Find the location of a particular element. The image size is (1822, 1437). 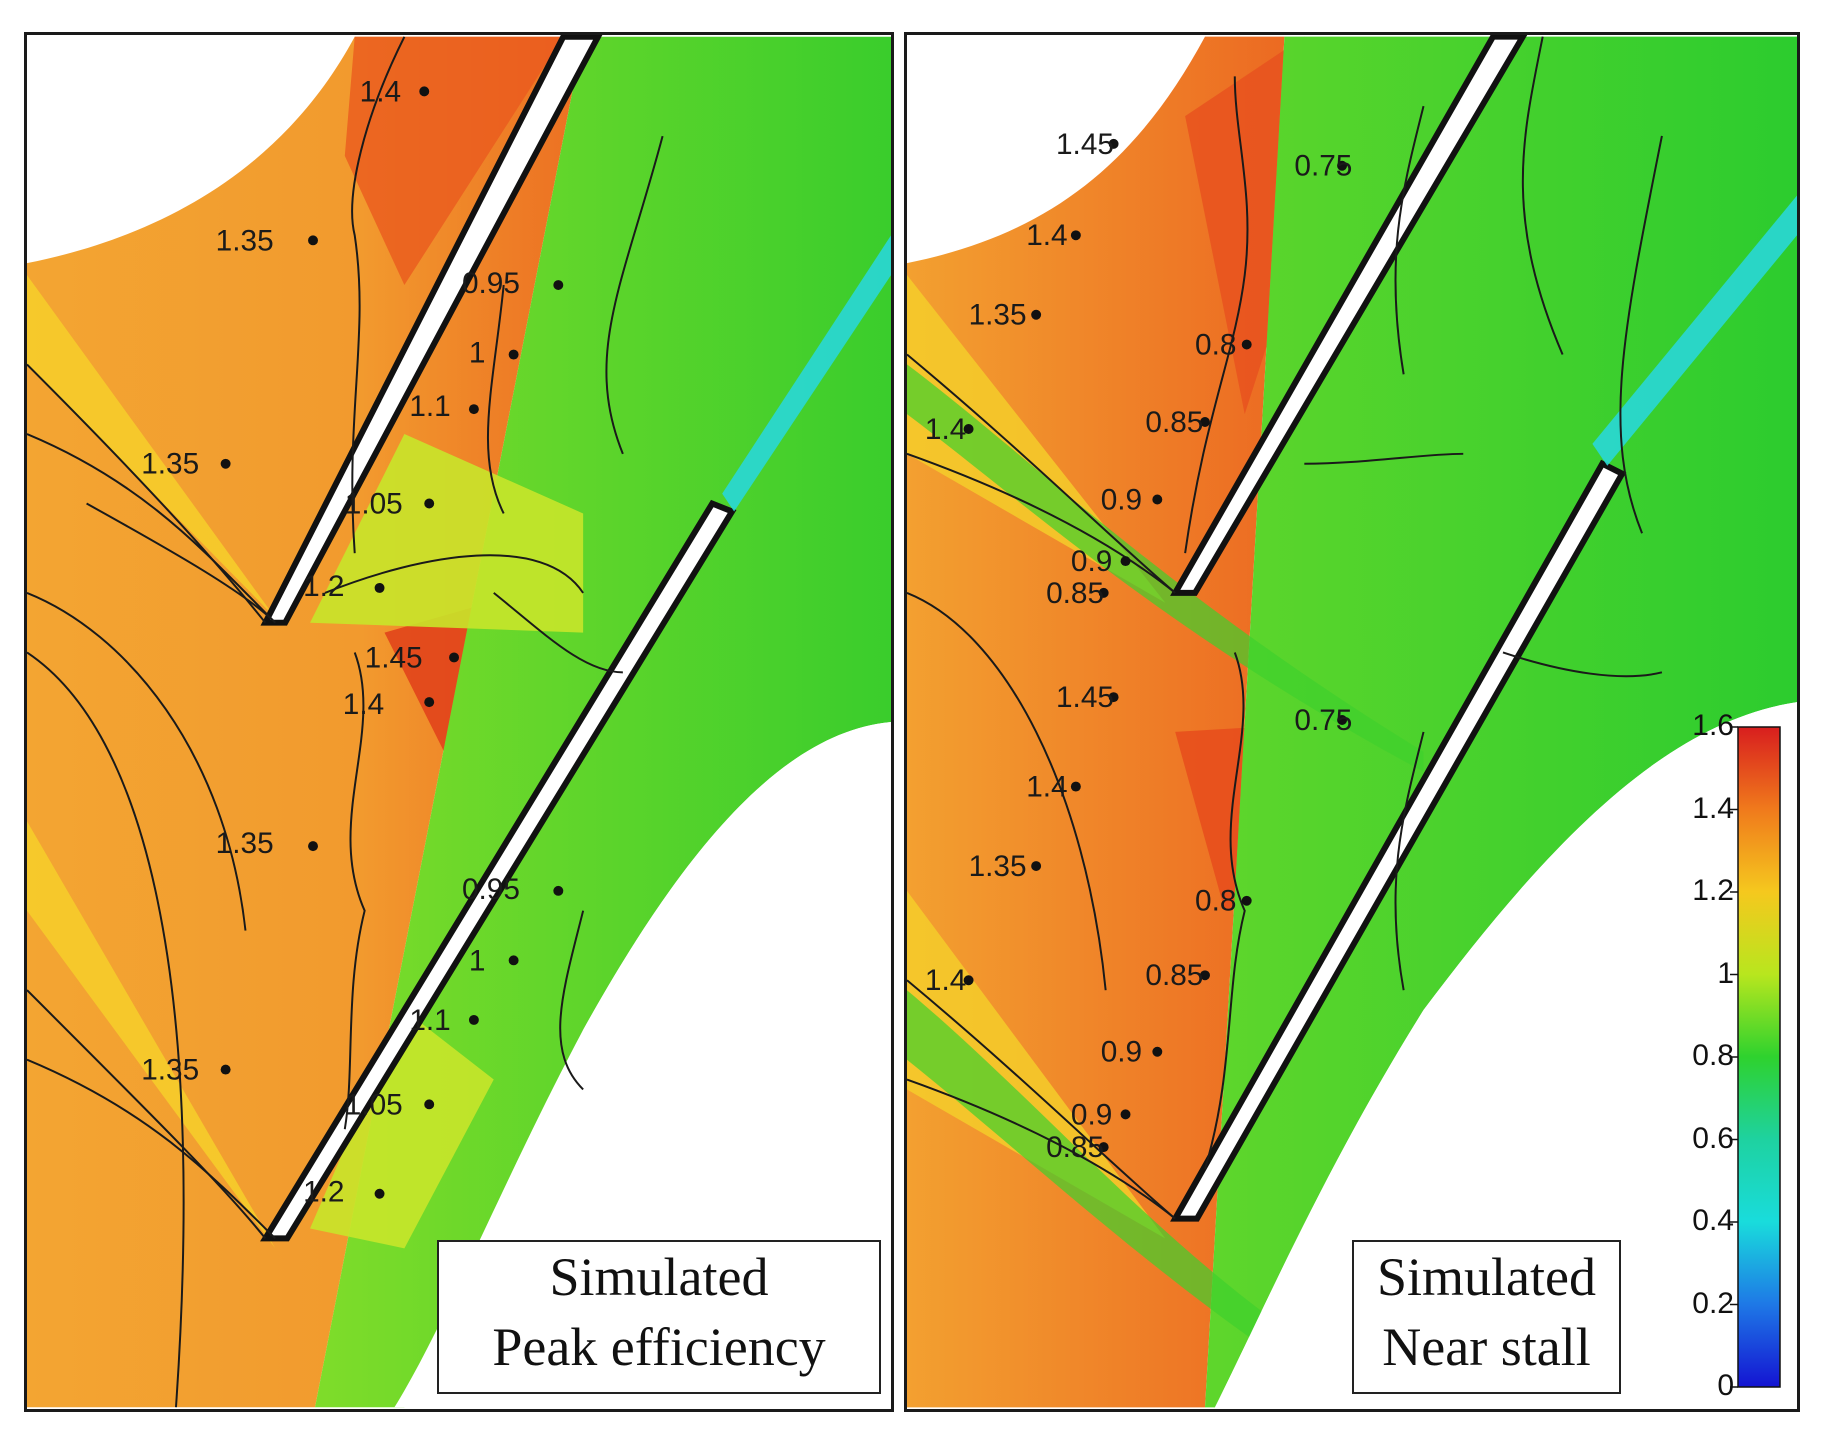

green-band-upper is located at coordinates (1165, 568).